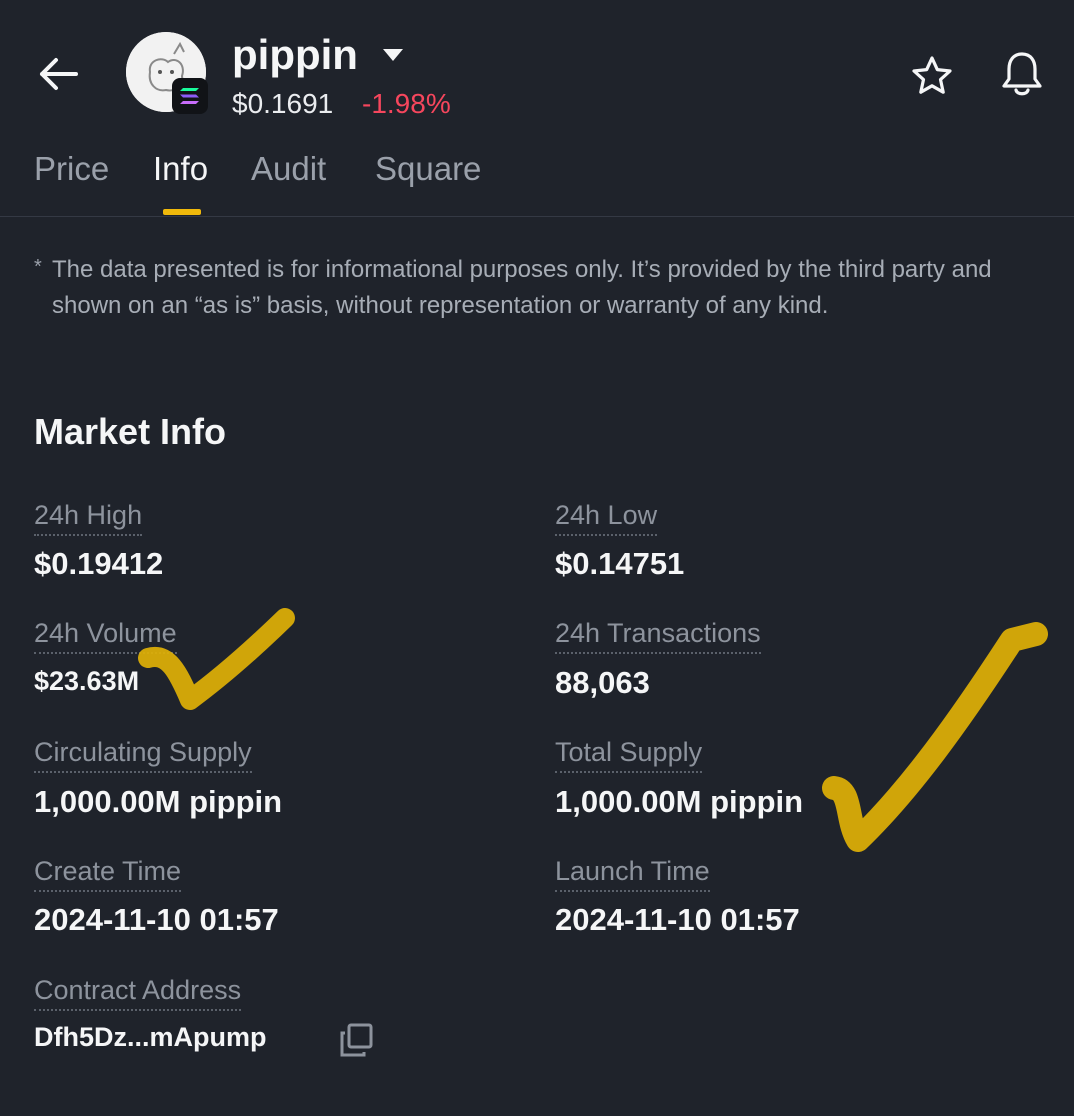  I want to click on star-icon, so click(932, 75).